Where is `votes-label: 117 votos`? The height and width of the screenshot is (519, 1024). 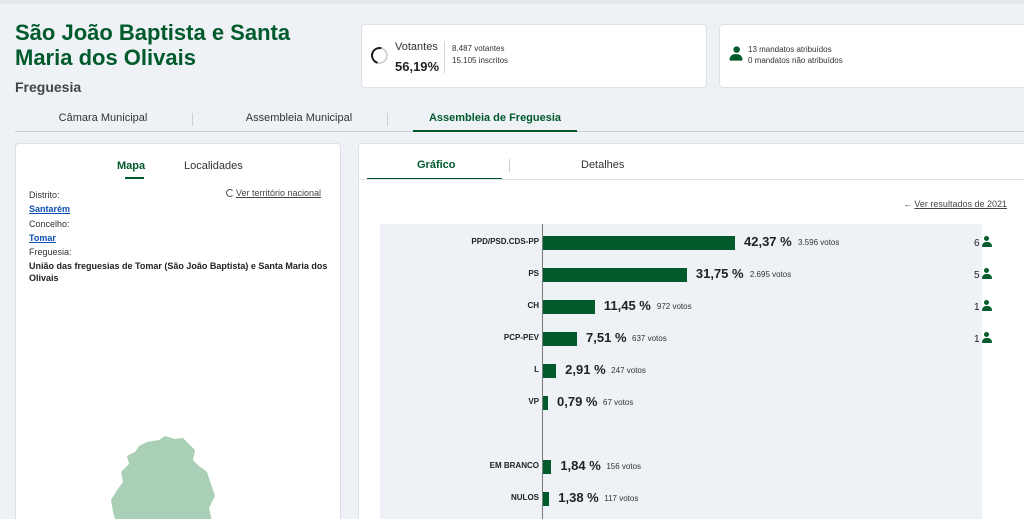
votes-label: 117 votos is located at coordinates (621, 498).